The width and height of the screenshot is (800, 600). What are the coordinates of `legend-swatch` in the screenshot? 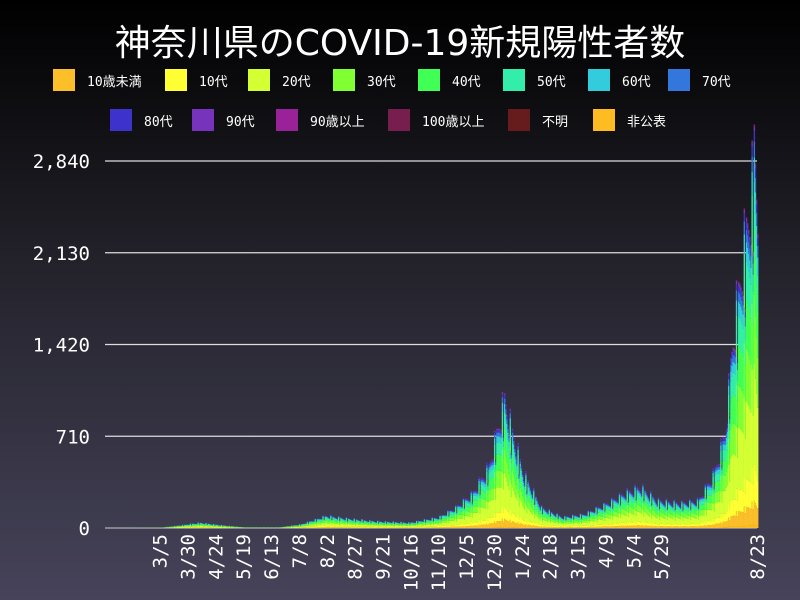 It's located at (287, 120).